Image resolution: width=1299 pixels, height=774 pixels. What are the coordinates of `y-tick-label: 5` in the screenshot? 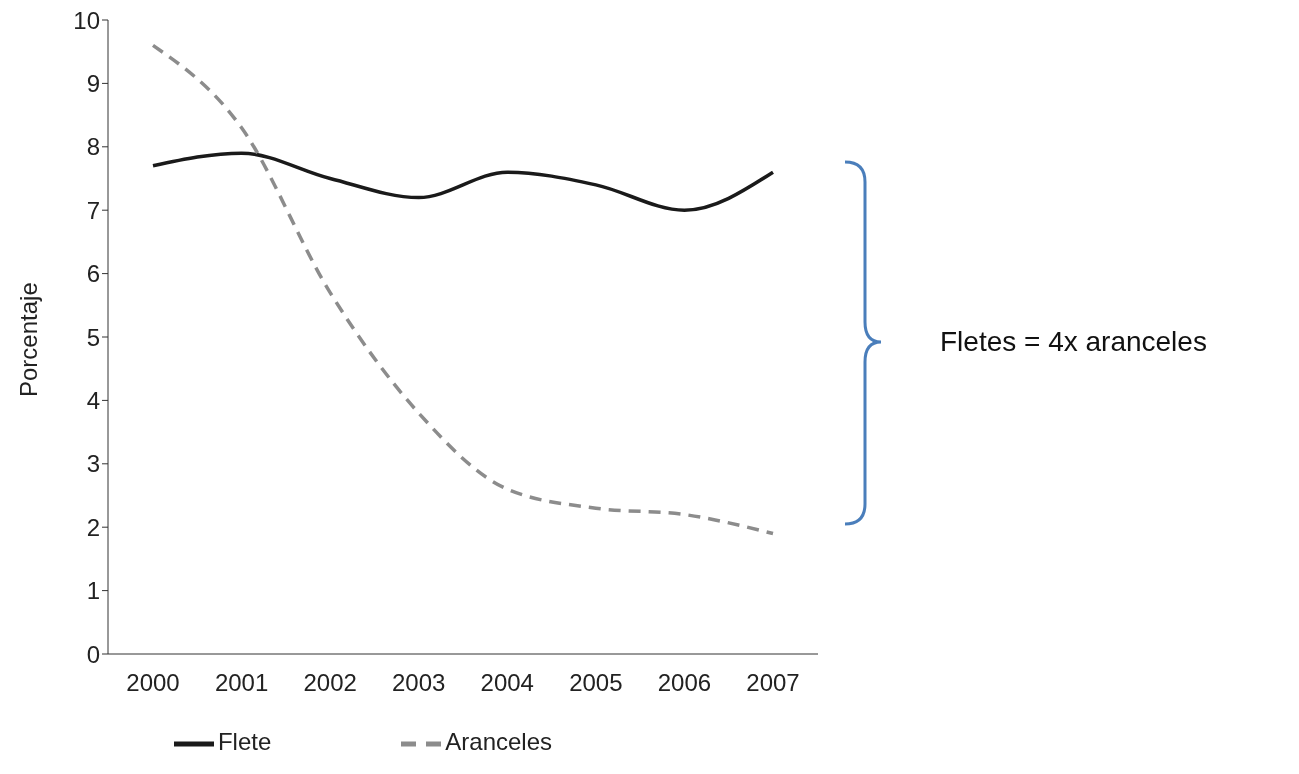 It's located at (93, 337).